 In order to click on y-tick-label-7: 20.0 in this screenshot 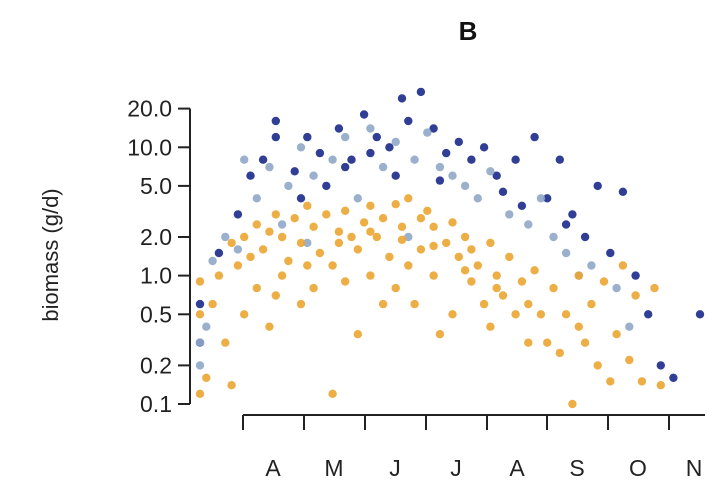, I will do `click(149, 109)`.